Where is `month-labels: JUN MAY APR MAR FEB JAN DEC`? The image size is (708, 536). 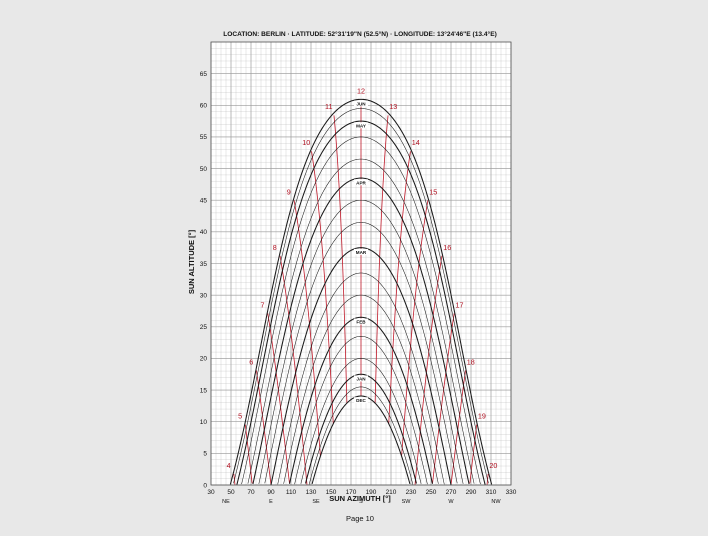
month-labels: JUN MAY APR MAR FEB JAN DEC is located at coordinates (361, 252).